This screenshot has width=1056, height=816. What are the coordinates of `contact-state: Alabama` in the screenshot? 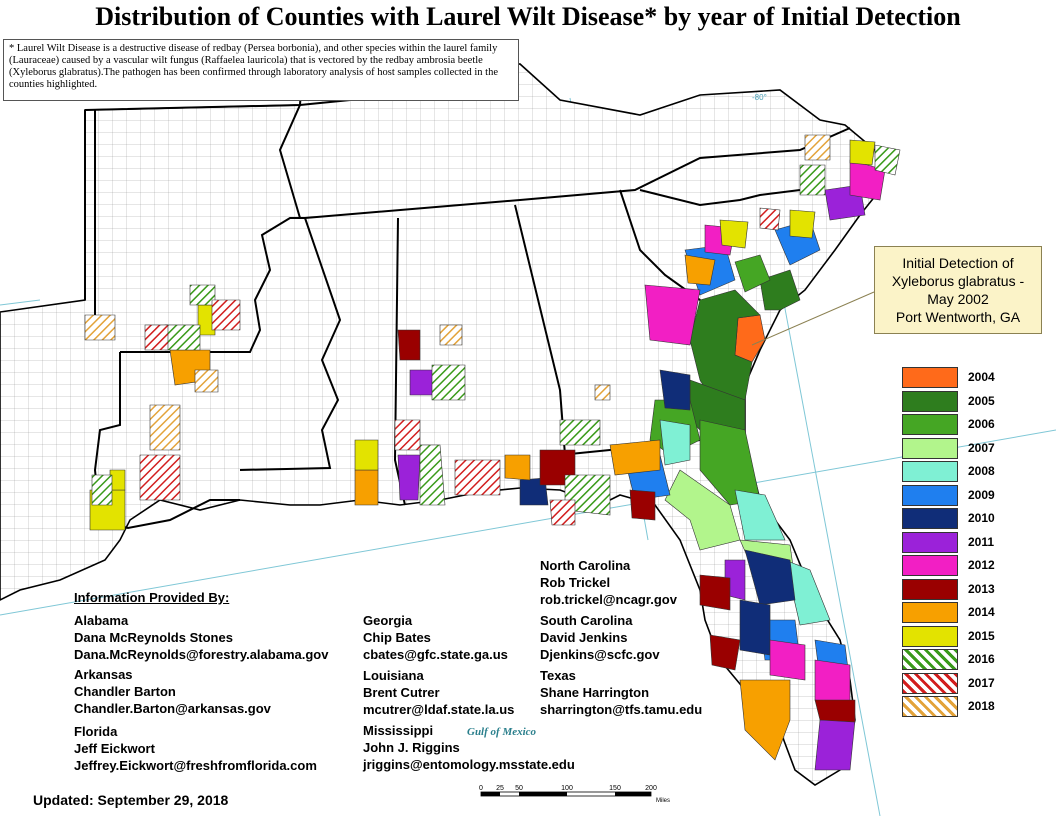 It's located at (101, 620).